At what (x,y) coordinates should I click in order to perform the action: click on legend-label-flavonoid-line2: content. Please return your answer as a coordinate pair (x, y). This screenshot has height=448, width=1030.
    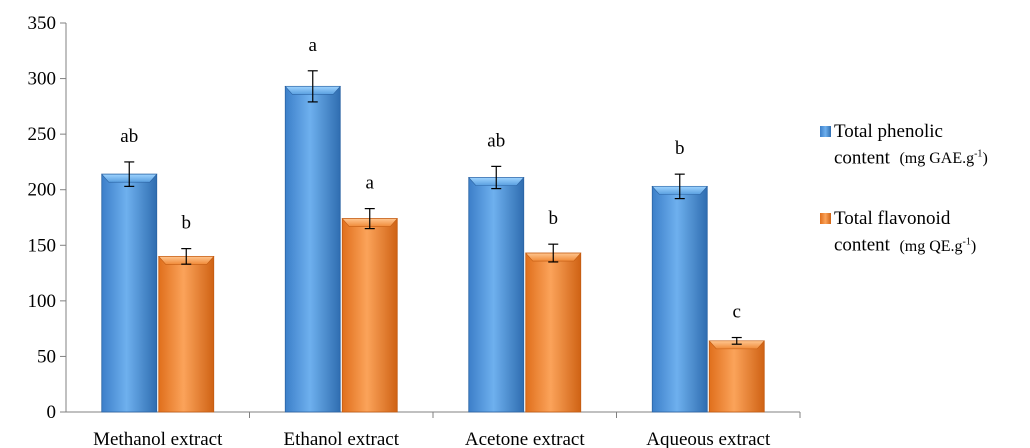
    Looking at the image, I should click on (862, 245).